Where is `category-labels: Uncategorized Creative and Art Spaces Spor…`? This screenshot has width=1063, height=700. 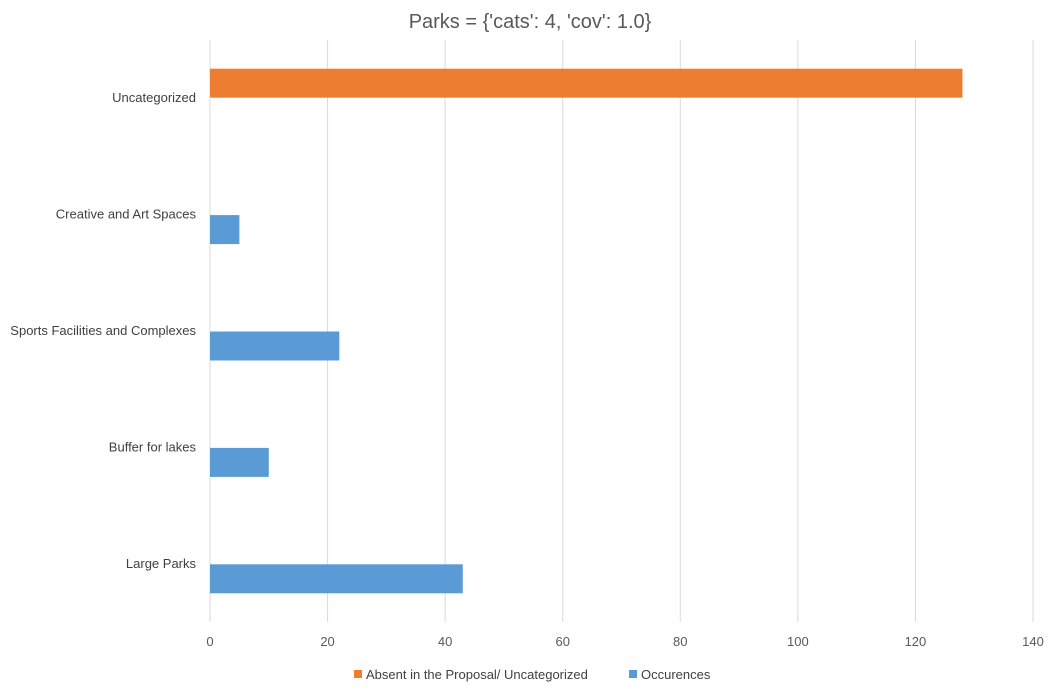 category-labels: Uncategorized Creative and Art Spaces Spor… is located at coordinates (103, 330).